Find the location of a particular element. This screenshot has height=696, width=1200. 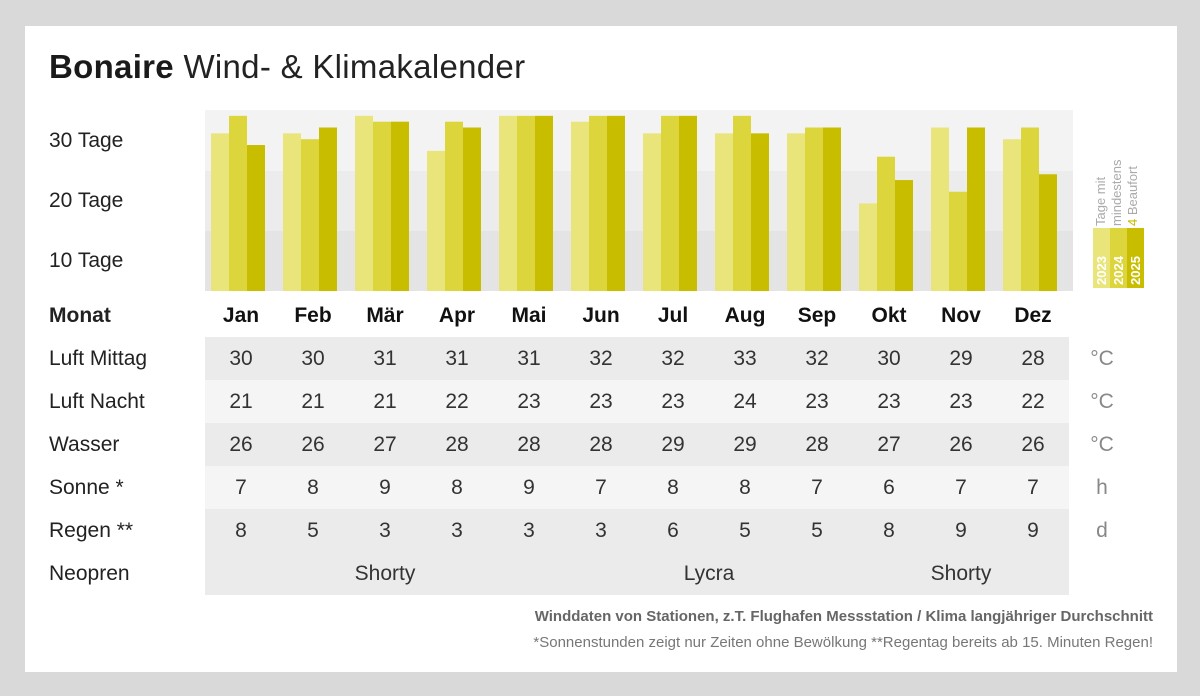

bar-Apr-2023 is located at coordinates (436, 220).